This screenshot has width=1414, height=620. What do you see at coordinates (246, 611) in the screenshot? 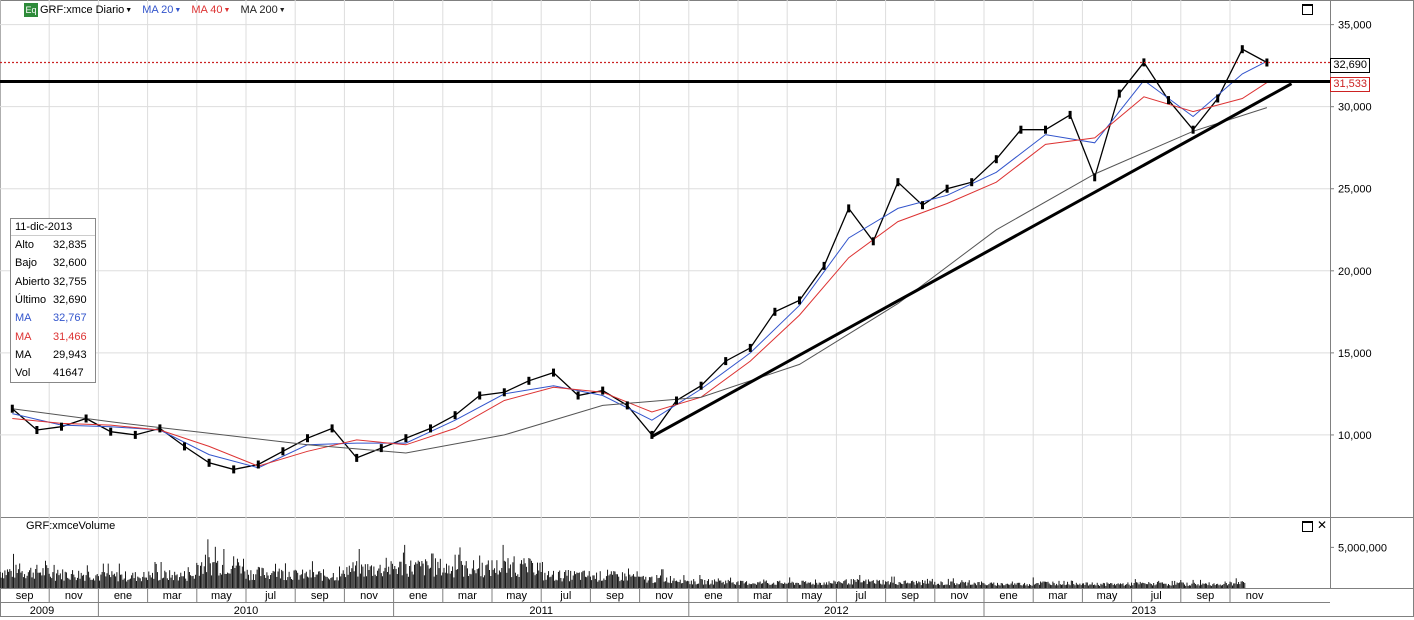
I see `x-year-label: 2010` at bounding box center [246, 611].